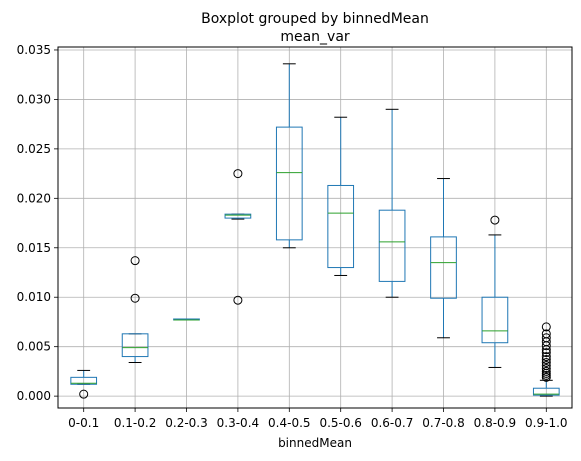 This screenshot has height=461, width=581. Describe the element at coordinates (34, 347) in the screenshot. I see `y-tick-label: 0.005` at that location.